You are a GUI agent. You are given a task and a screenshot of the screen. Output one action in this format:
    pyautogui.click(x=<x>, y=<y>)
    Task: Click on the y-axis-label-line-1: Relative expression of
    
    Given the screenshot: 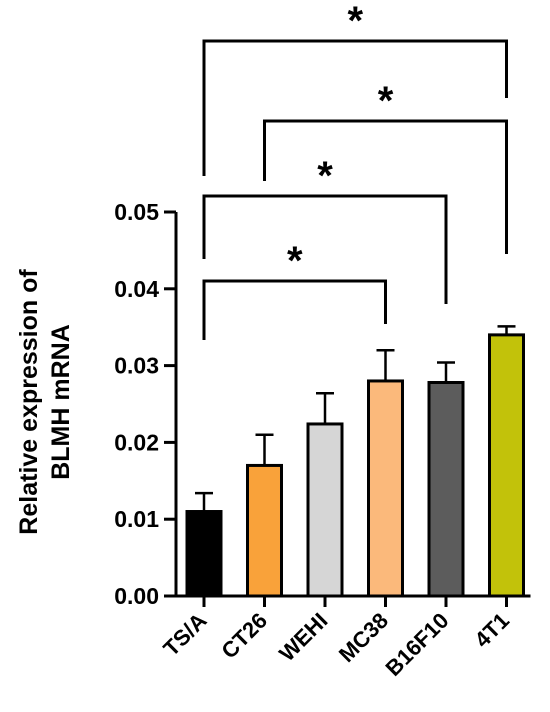 What is the action you would take?
    pyautogui.click(x=29, y=402)
    